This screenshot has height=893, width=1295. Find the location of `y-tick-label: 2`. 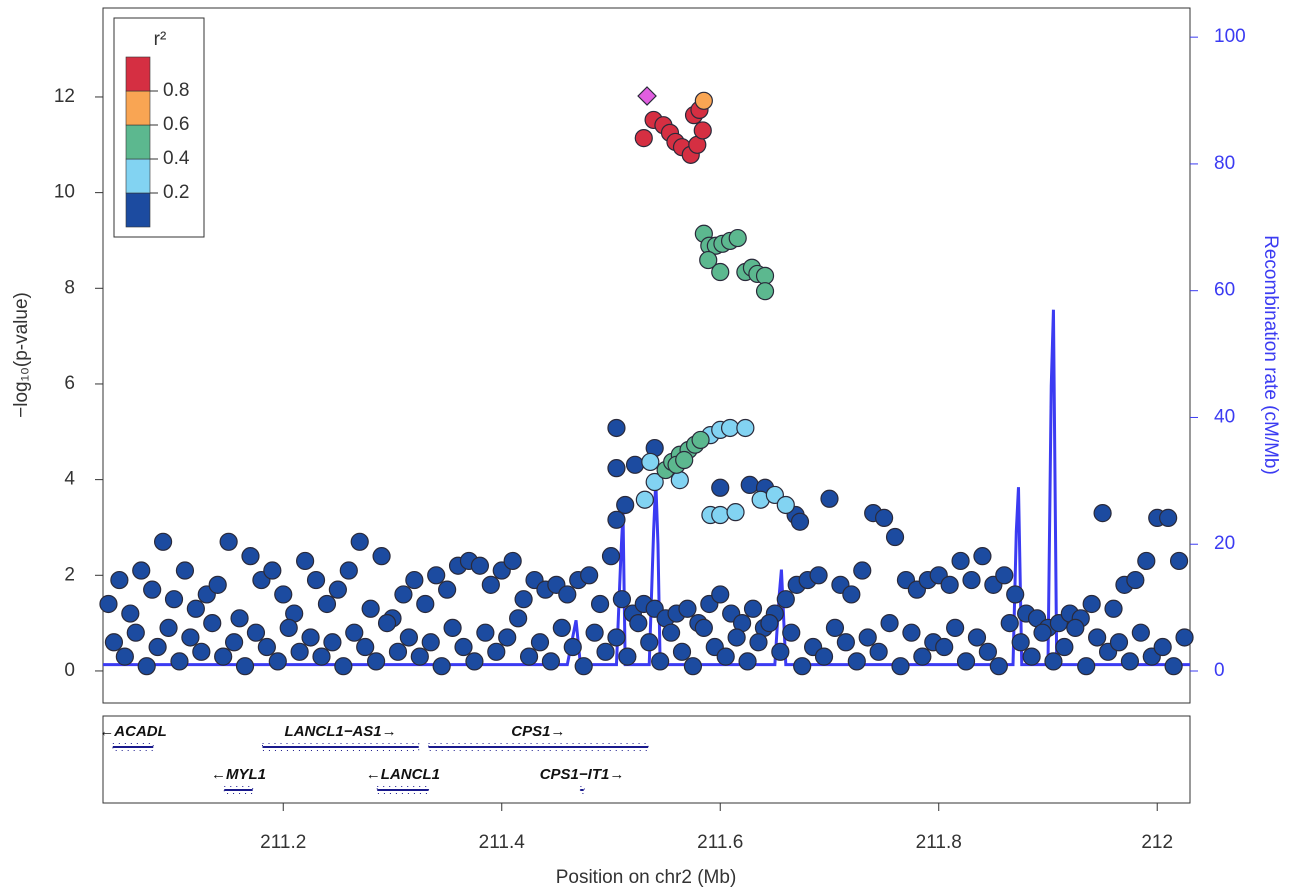

y-tick-label: 2 is located at coordinates (69, 574).